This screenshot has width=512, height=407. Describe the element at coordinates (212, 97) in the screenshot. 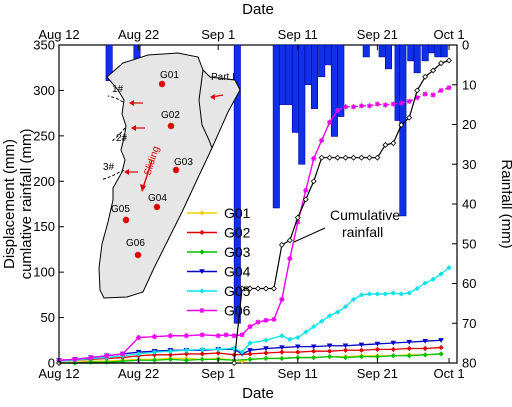

I see `part-one-arrowhead` at that location.